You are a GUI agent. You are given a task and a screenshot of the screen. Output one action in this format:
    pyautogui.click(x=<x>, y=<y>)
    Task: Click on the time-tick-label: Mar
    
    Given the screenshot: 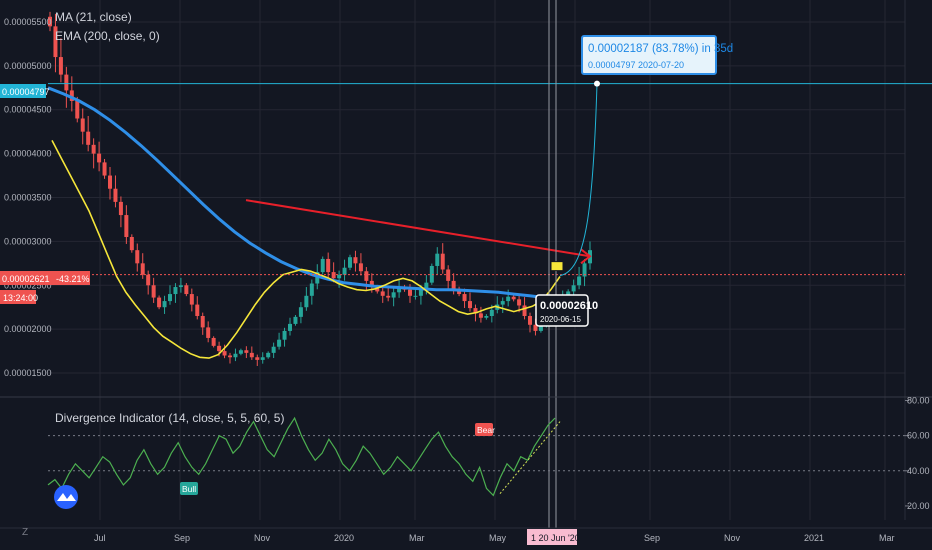 What is the action you would take?
    pyautogui.click(x=417, y=538)
    